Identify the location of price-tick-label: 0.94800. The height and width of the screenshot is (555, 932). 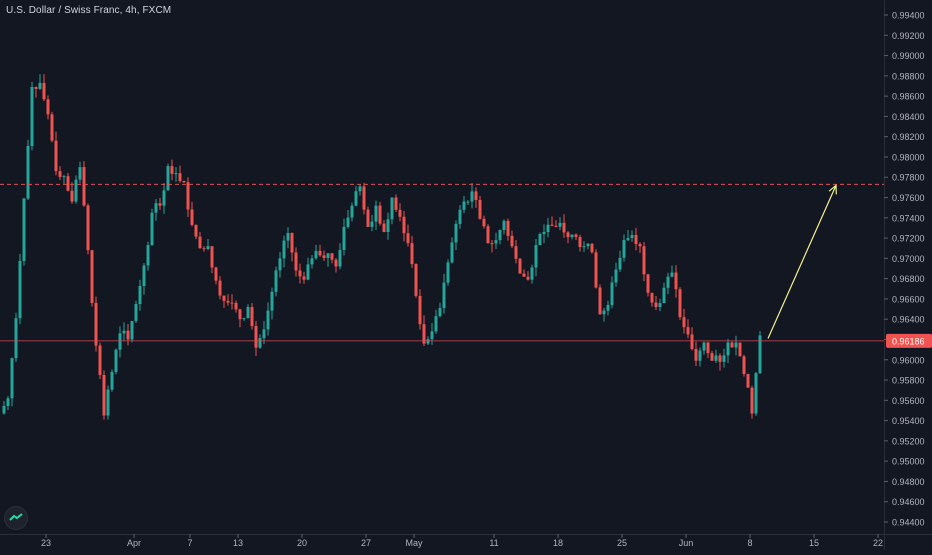
(908, 482).